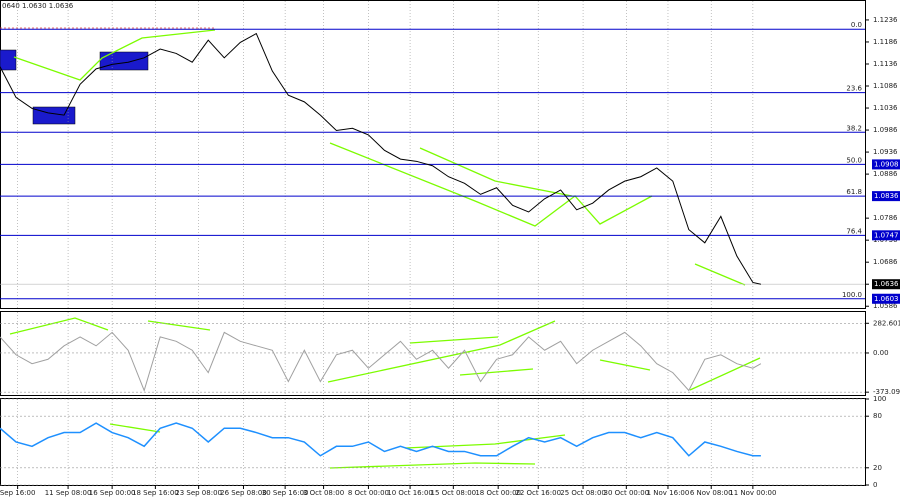 This screenshot has height=500, width=900. Describe the element at coordinates (885, 218) in the screenshot. I see `y-tick-label: 1.0786` at that location.